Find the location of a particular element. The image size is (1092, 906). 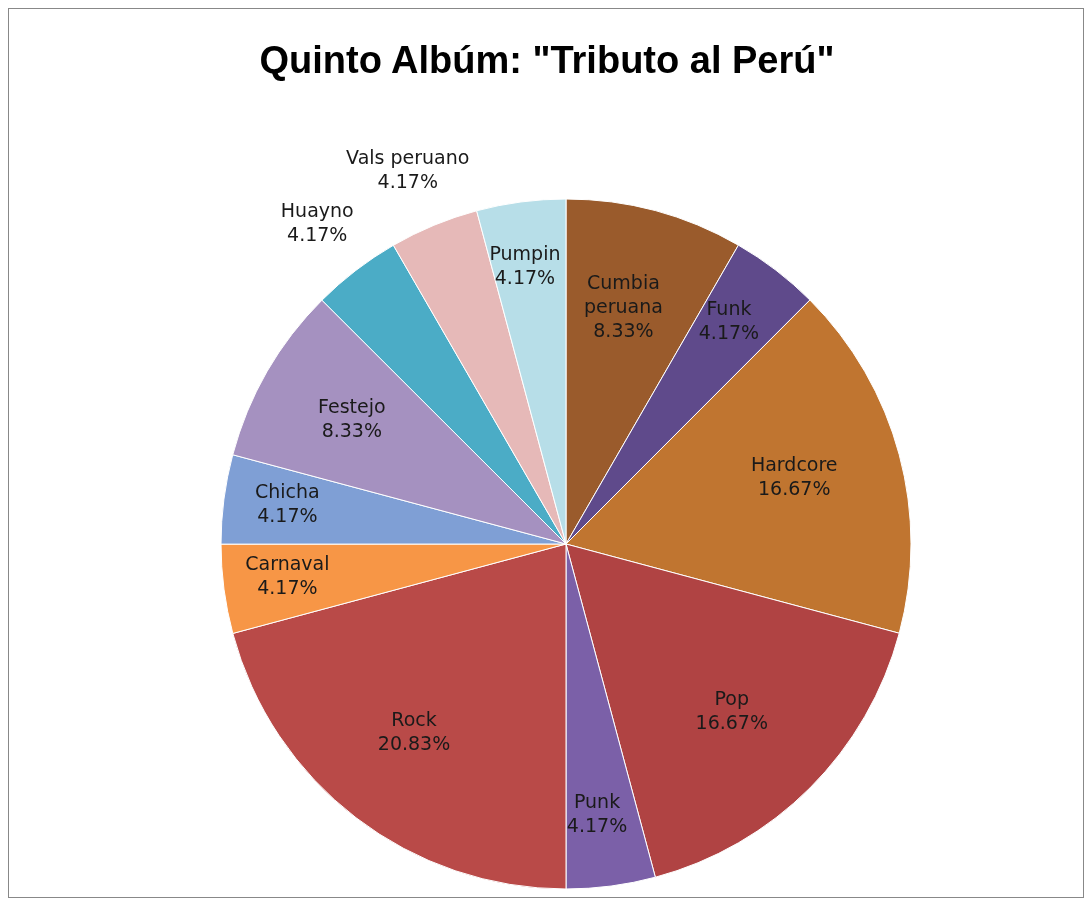

slice-label: Pop is located at coordinates (732, 697).